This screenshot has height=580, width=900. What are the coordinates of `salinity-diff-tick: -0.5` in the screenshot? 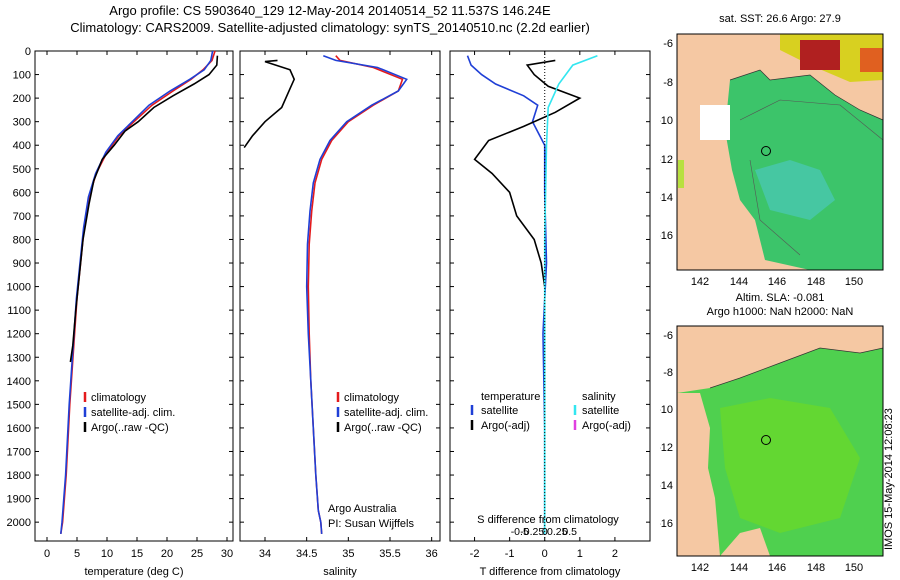 It's located at (520, 532).